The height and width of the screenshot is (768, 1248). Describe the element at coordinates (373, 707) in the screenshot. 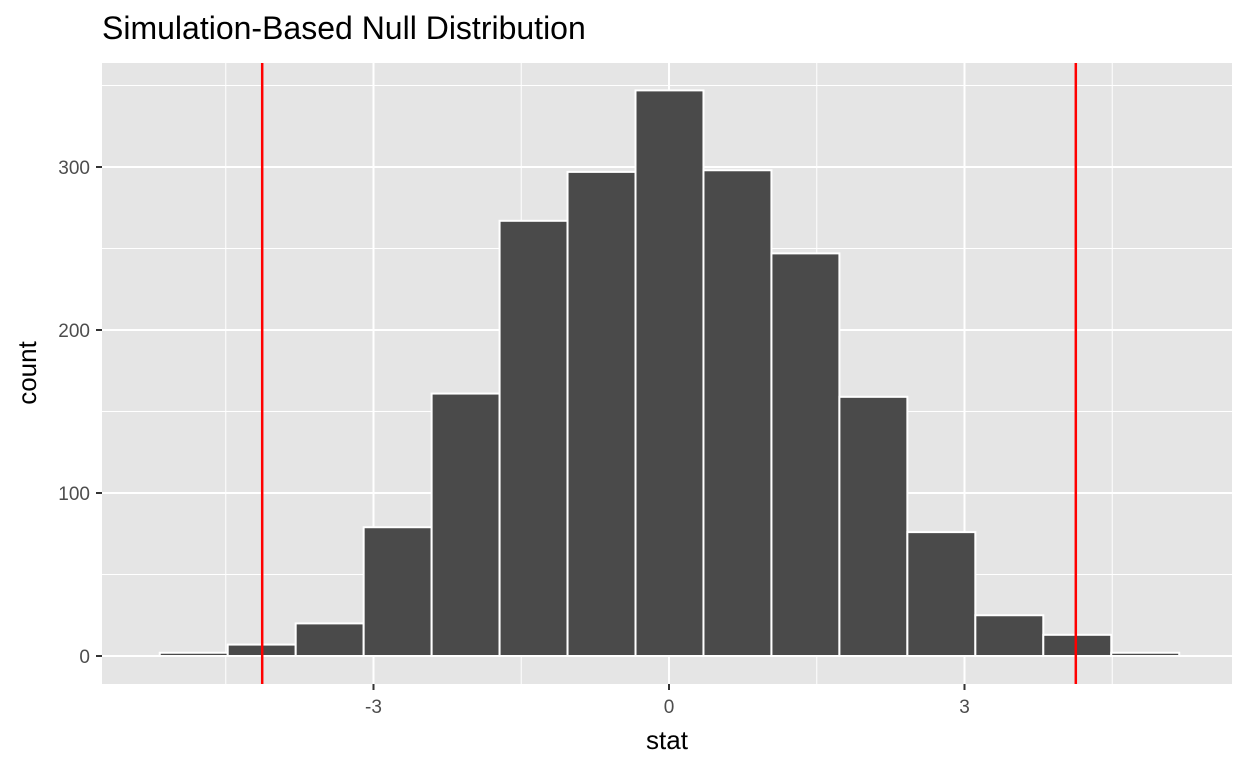

I see `x-tick-label: -3` at that location.